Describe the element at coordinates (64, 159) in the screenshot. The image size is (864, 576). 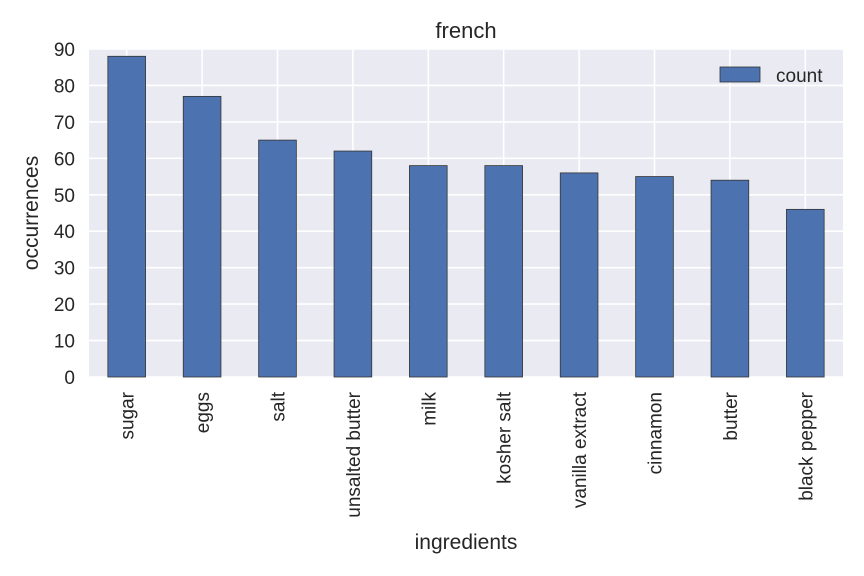
I see `y-tick-label: 60` at that location.